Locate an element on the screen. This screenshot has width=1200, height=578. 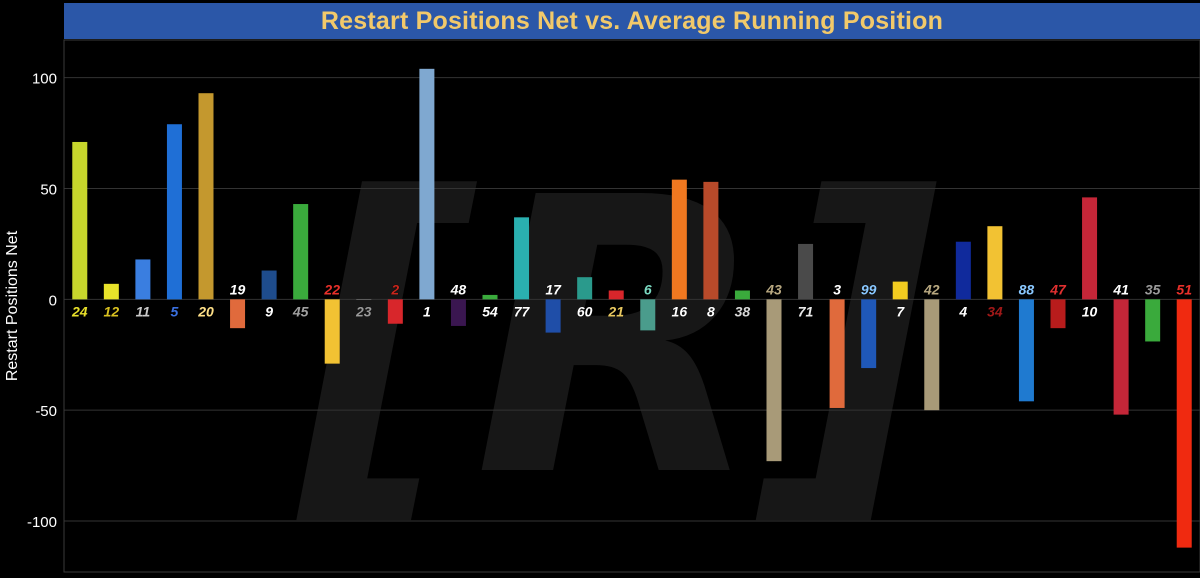
car-number-label: 71 is located at coordinates (806, 311).